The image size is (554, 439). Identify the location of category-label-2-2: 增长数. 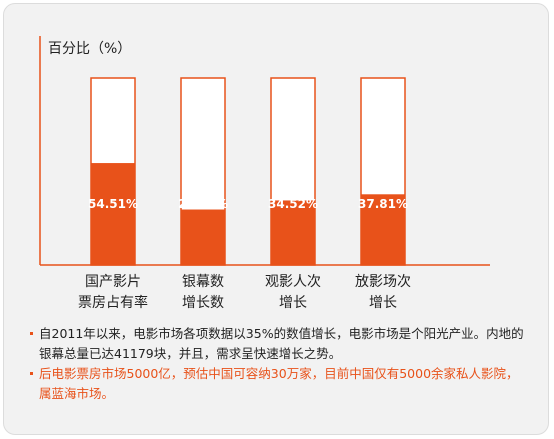
(203, 303).